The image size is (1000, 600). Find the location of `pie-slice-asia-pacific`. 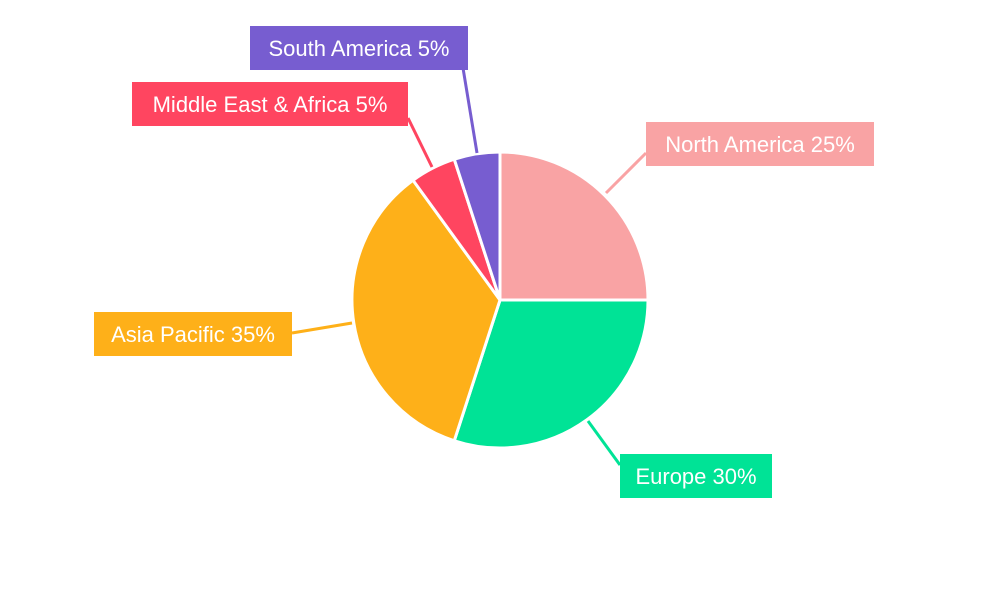

pie-slice-asia-pacific is located at coordinates (426, 310).